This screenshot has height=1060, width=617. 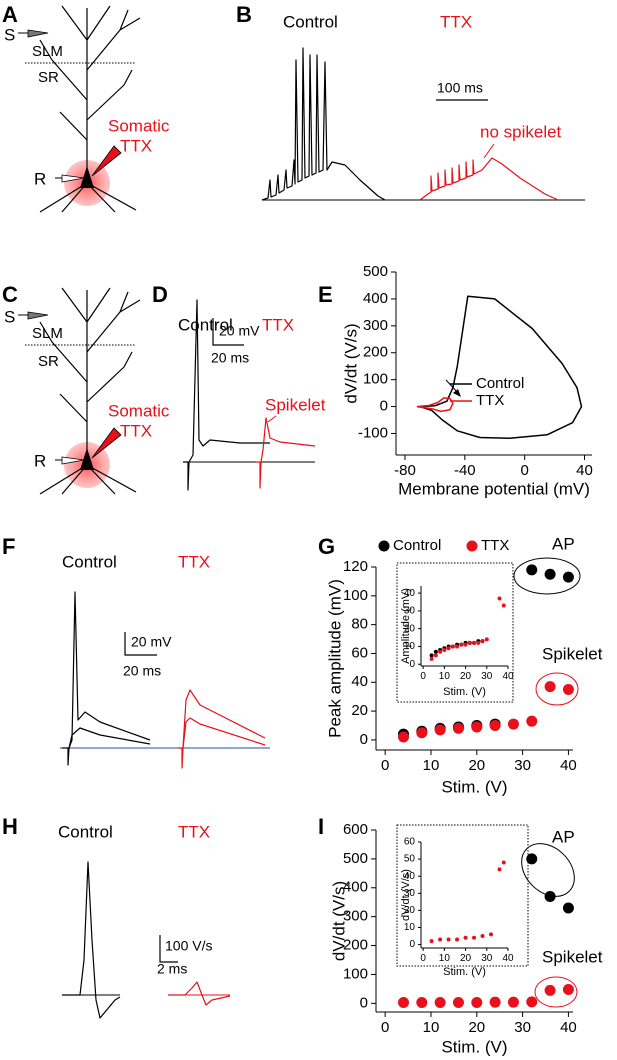 I want to click on layer-label: SLM, so click(x=47, y=333).